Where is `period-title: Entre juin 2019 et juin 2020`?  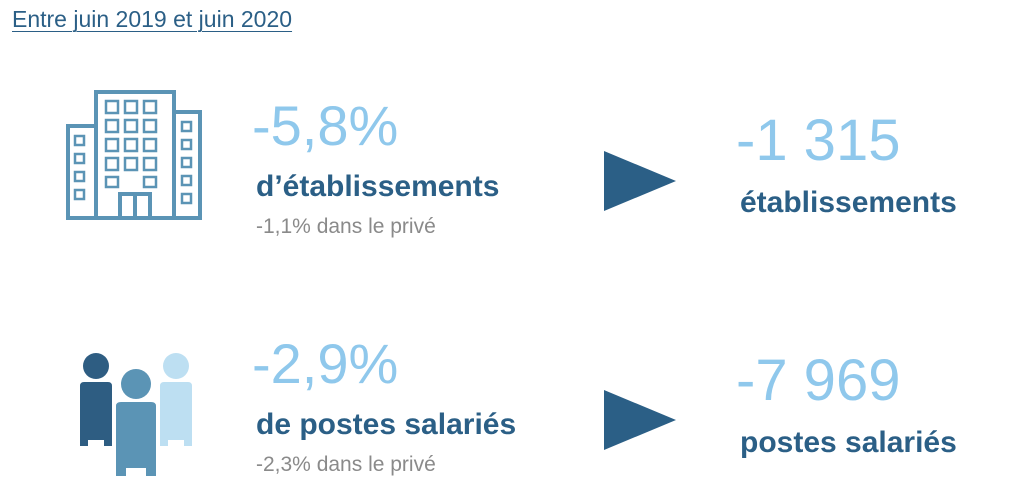 period-title: Entre juin 2019 et juin 2020 is located at coordinates (152, 19).